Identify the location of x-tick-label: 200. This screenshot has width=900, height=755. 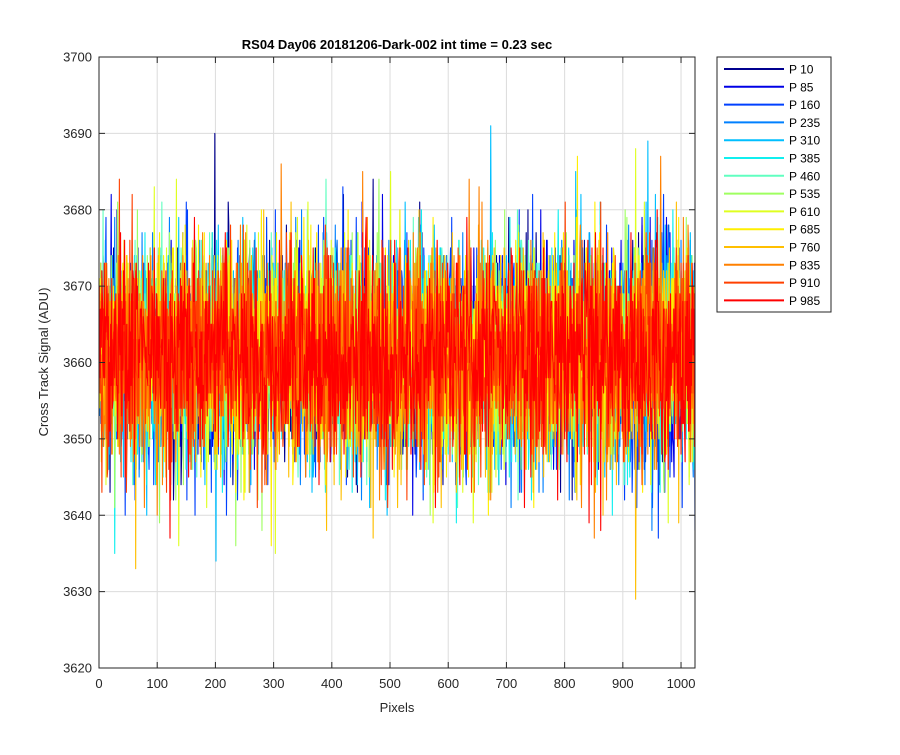
(216, 683).